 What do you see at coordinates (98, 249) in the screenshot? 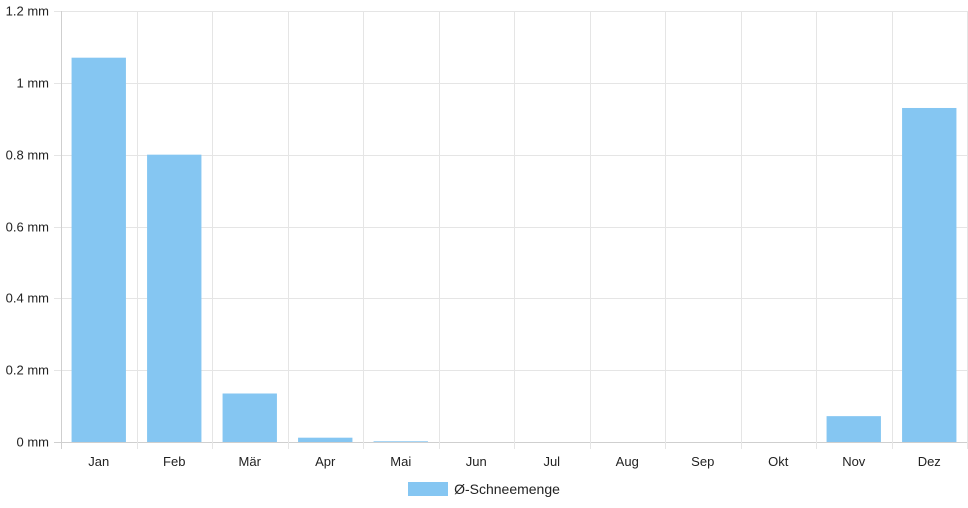
I see `bar-Jan` at bounding box center [98, 249].